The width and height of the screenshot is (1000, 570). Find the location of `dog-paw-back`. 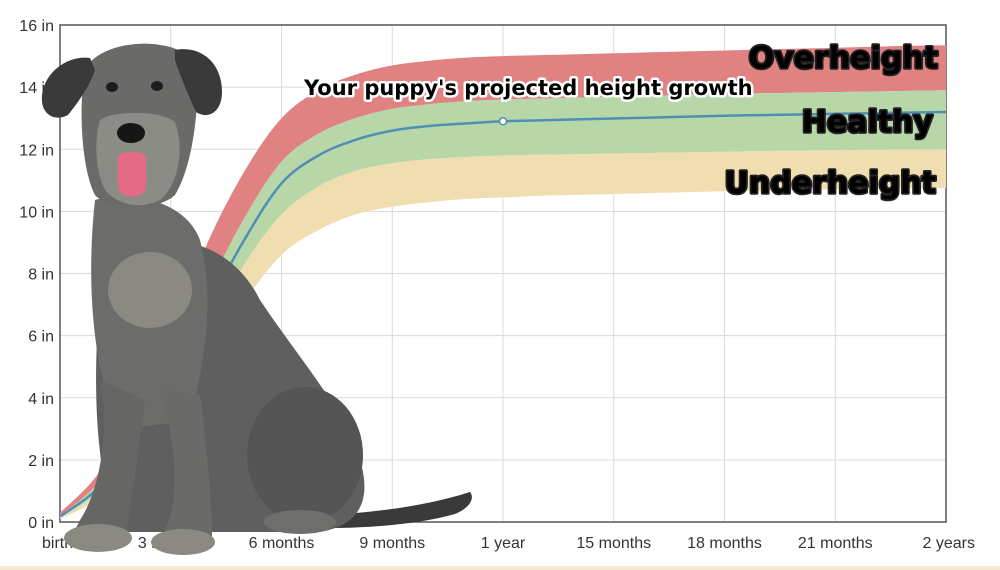

dog-paw-back is located at coordinates (300, 522).